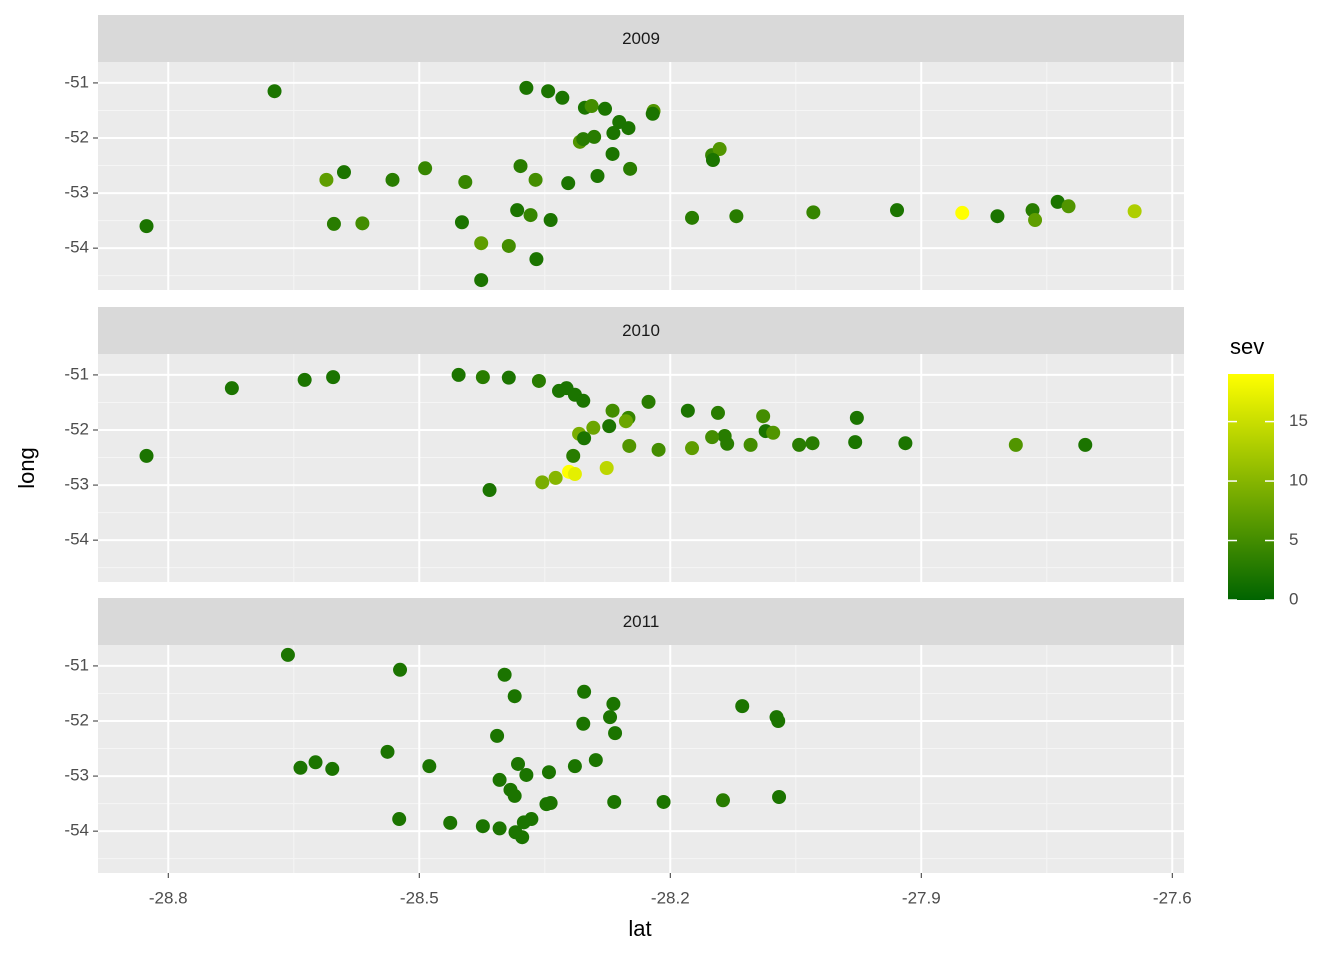 Image resolution: width=1344 pixels, height=960 pixels. Describe the element at coordinates (670, 897) in the screenshot. I see `x-tick-label: -28.2` at that location.